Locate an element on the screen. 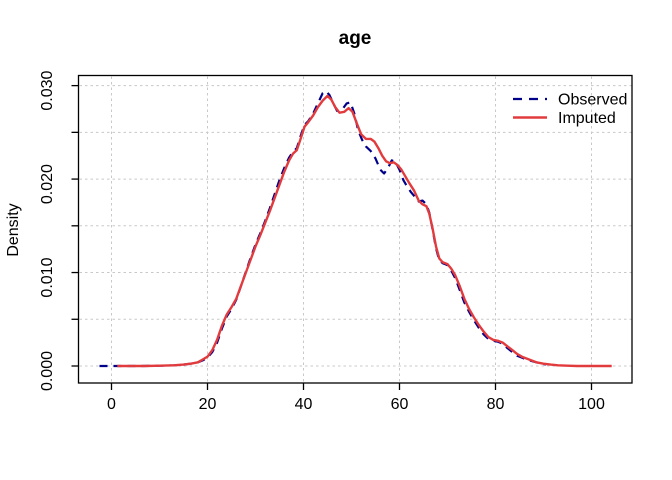 The height and width of the screenshot is (480, 672). legend-imputed-label: Imputed is located at coordinates (587, 118).